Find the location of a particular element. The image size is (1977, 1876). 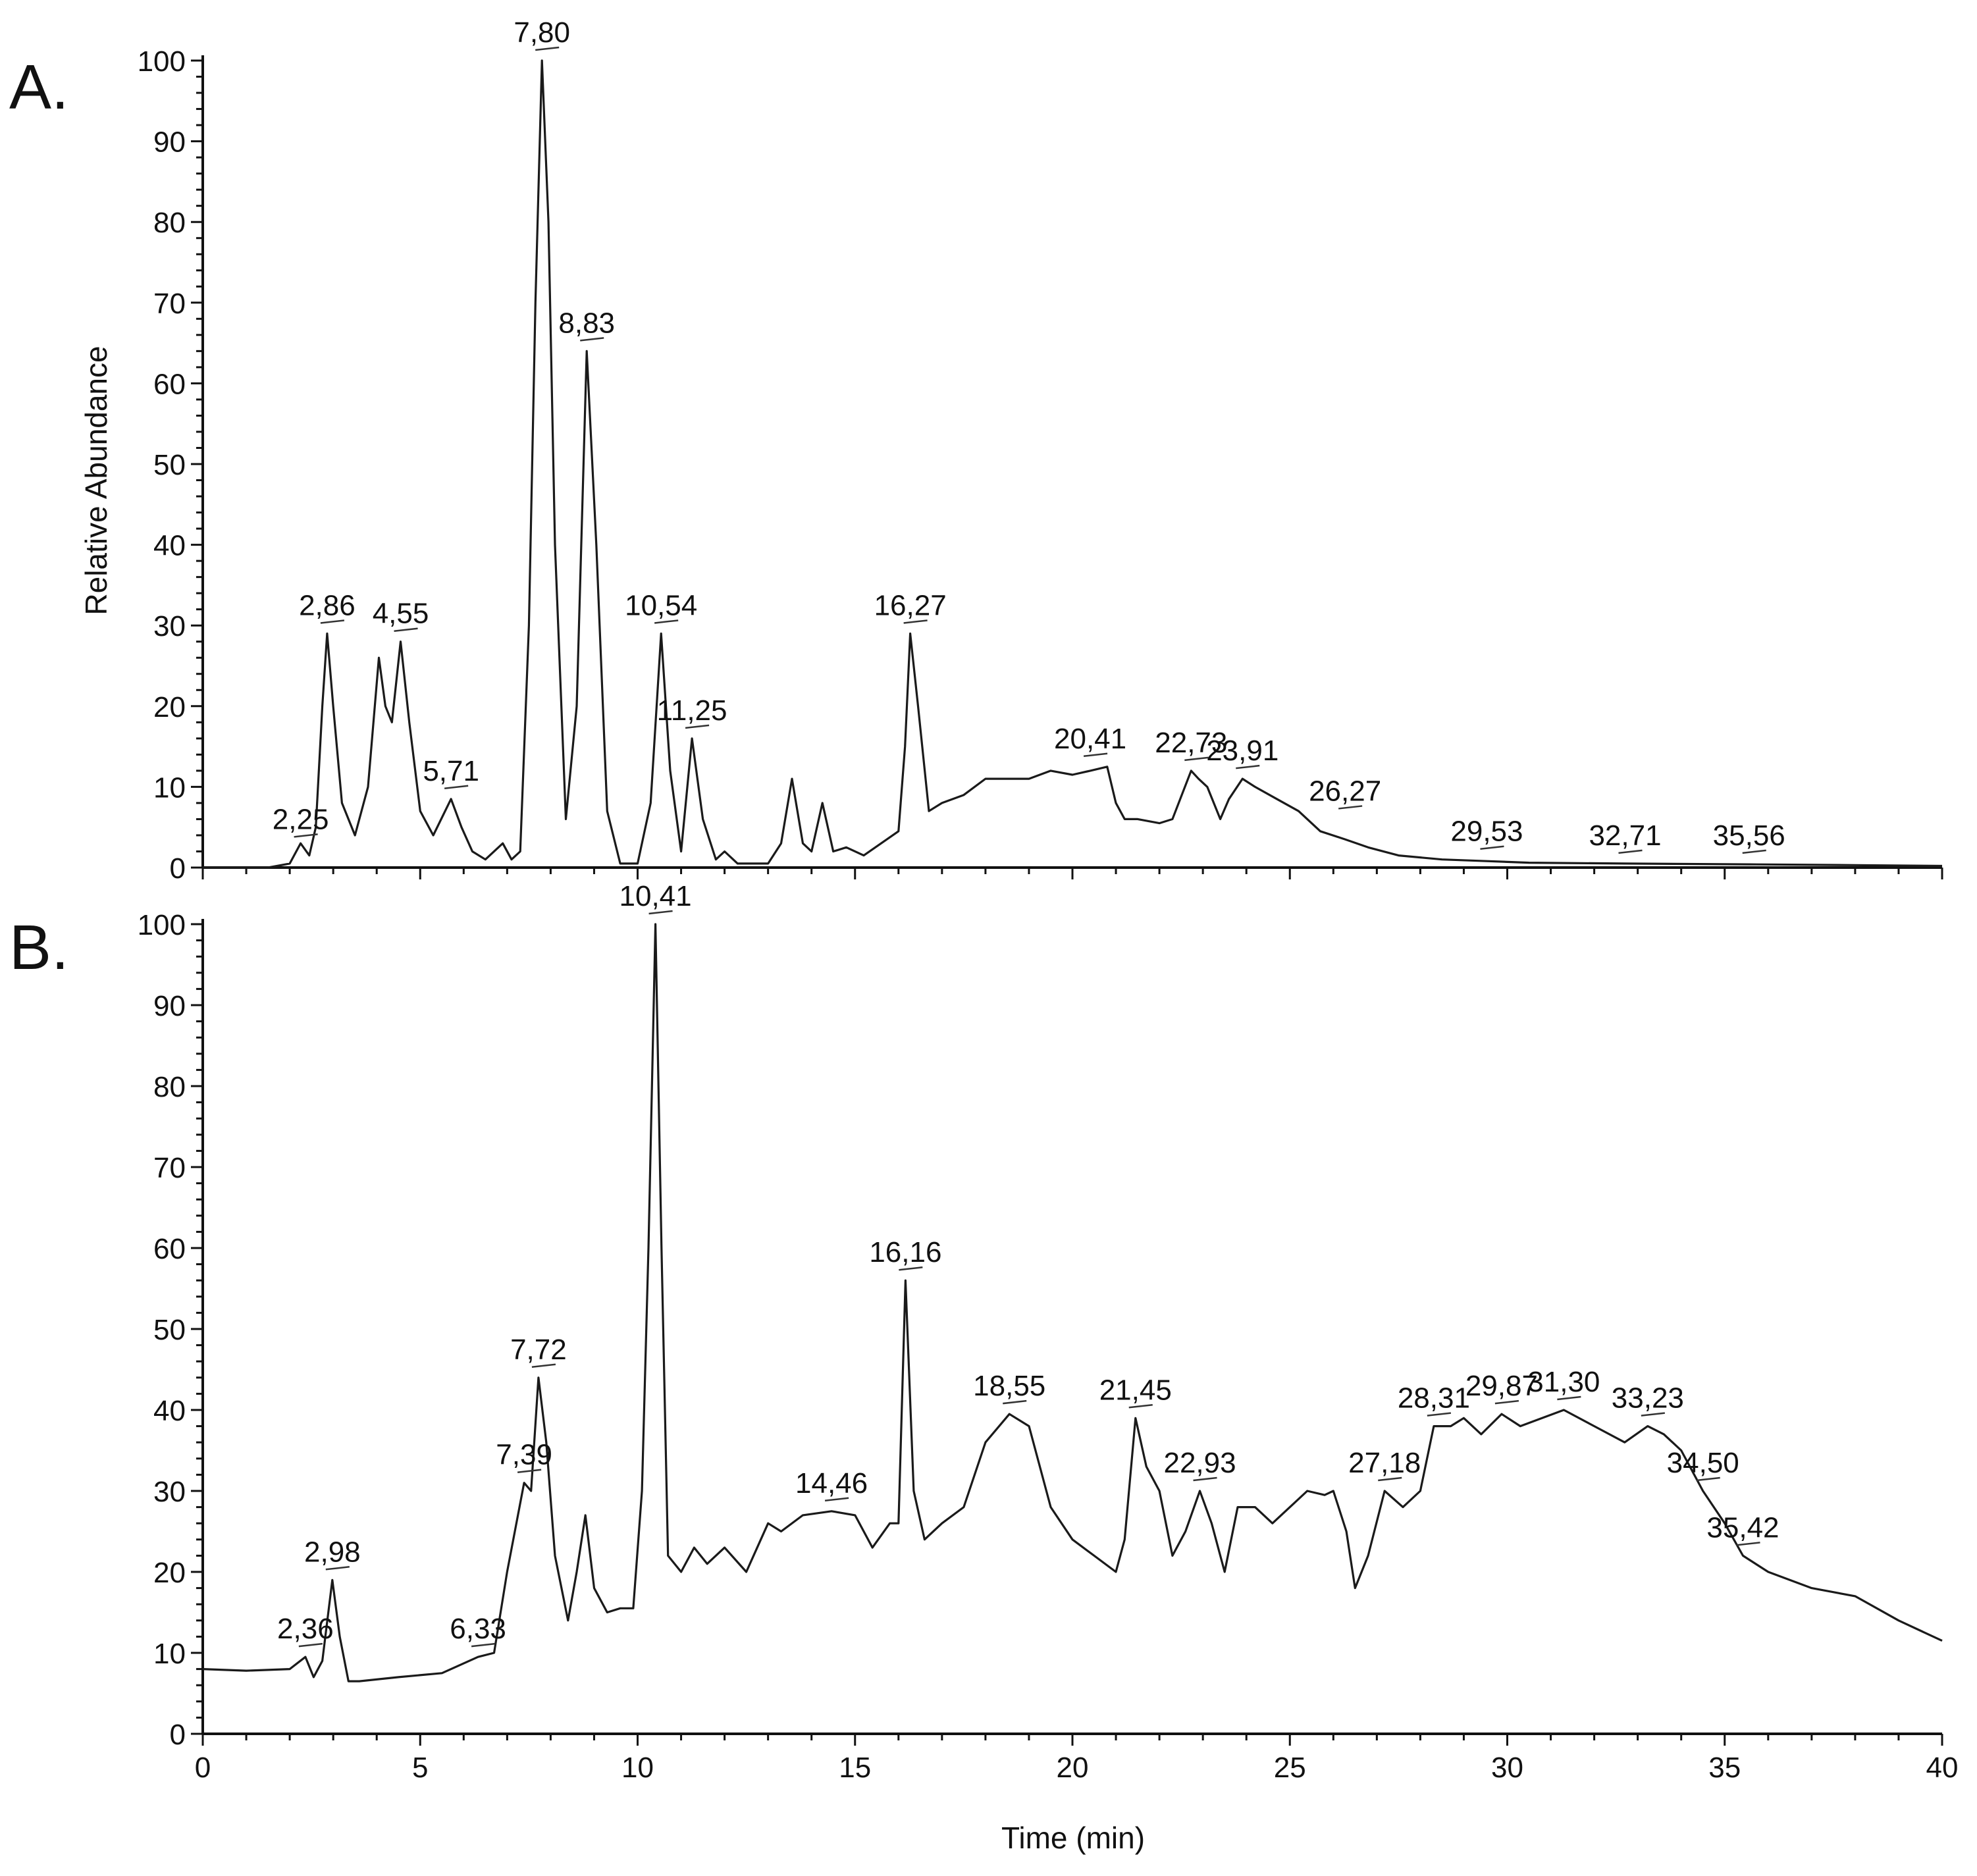

peak-label-b: 21,45 is located at coordinates (1135, 1390).